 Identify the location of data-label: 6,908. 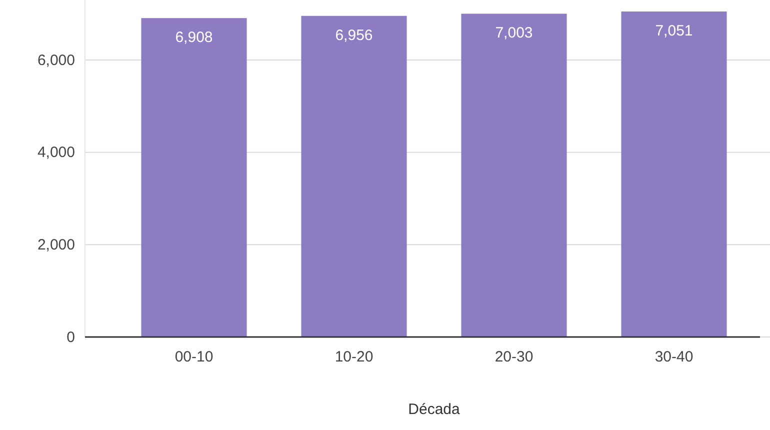
(194, 37).